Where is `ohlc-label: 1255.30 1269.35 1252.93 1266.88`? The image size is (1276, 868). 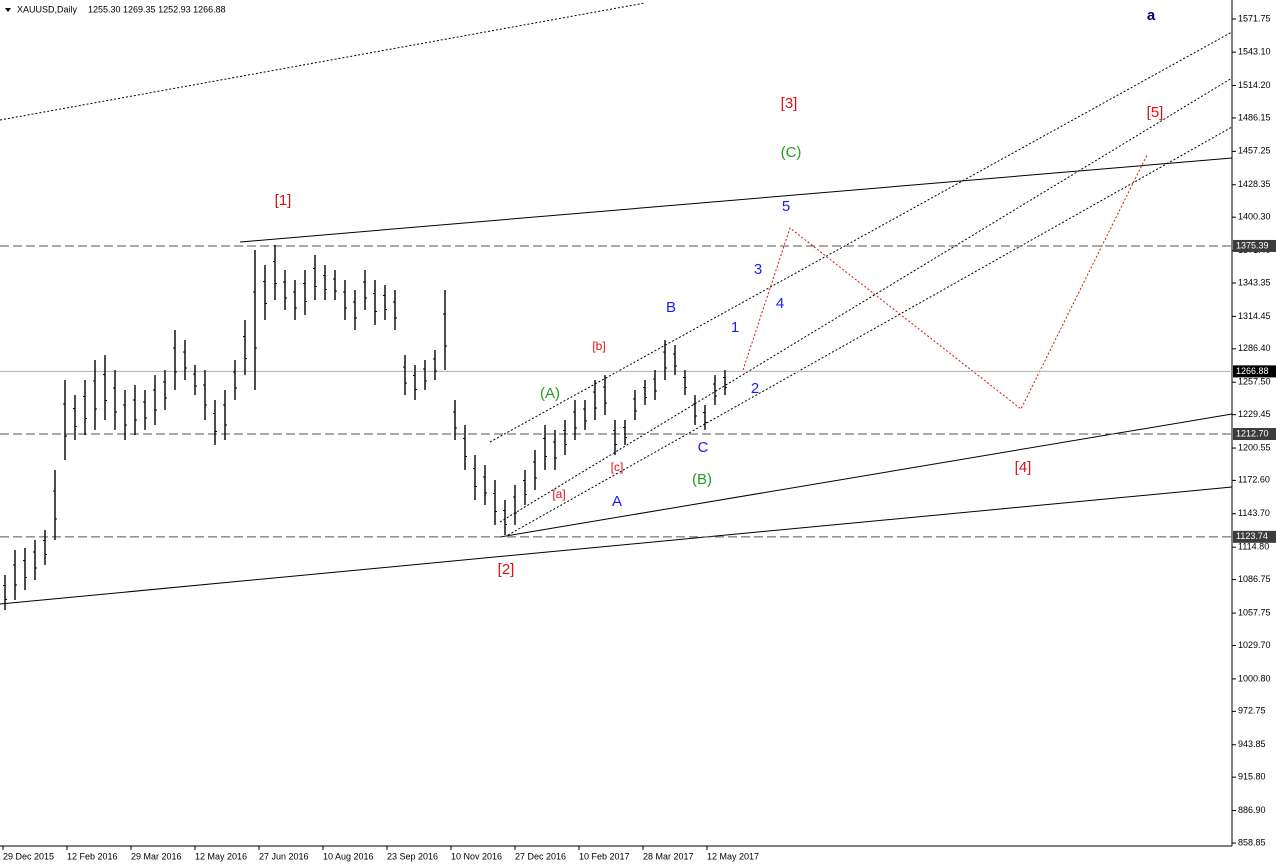 ohlc-label: 1255.30 1269.35 1252.93 1266.88 is located at coordinates (157, 9).